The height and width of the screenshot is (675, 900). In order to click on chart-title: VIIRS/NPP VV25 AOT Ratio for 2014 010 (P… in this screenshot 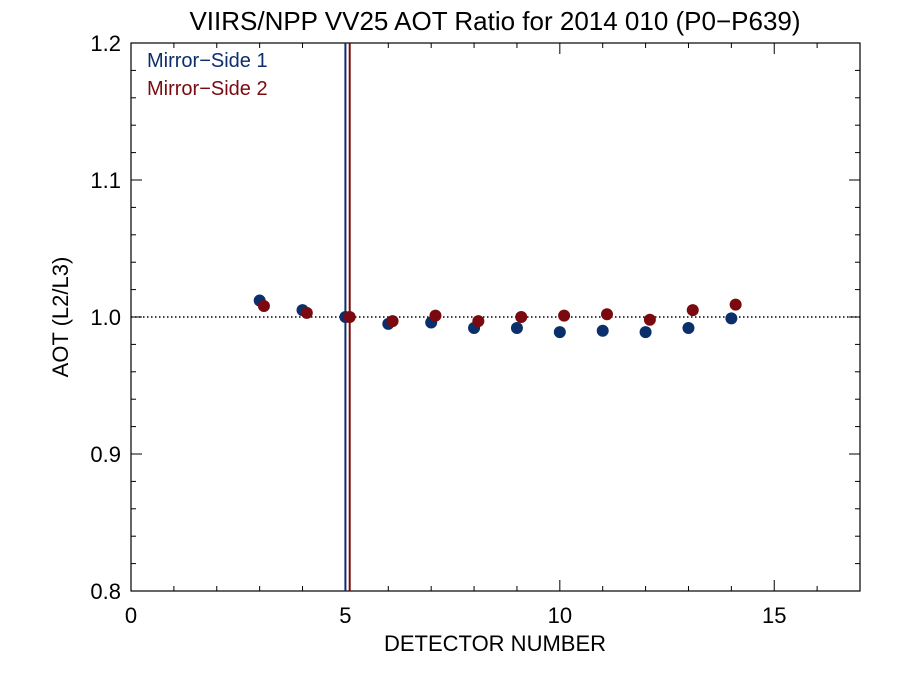, I will do `click(494, 21)`.